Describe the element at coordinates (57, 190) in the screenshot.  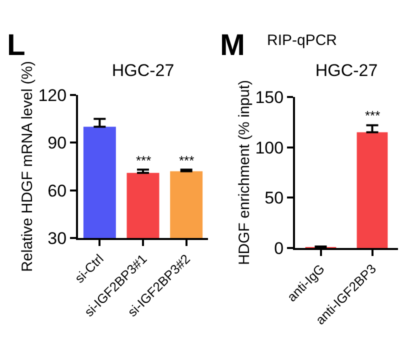
I see `y-tick-label: 60` at that location.